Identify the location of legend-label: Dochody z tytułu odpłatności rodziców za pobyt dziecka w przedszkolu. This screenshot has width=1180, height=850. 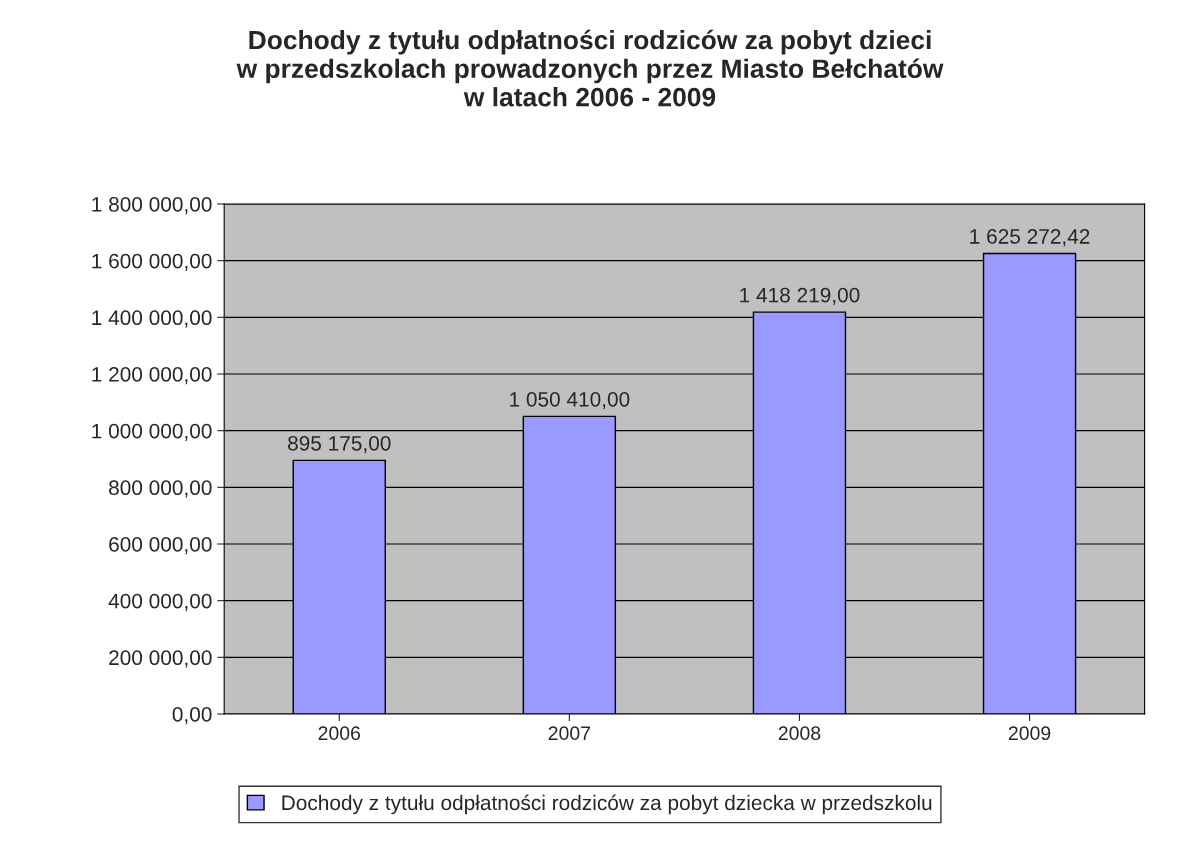
(607, 804).